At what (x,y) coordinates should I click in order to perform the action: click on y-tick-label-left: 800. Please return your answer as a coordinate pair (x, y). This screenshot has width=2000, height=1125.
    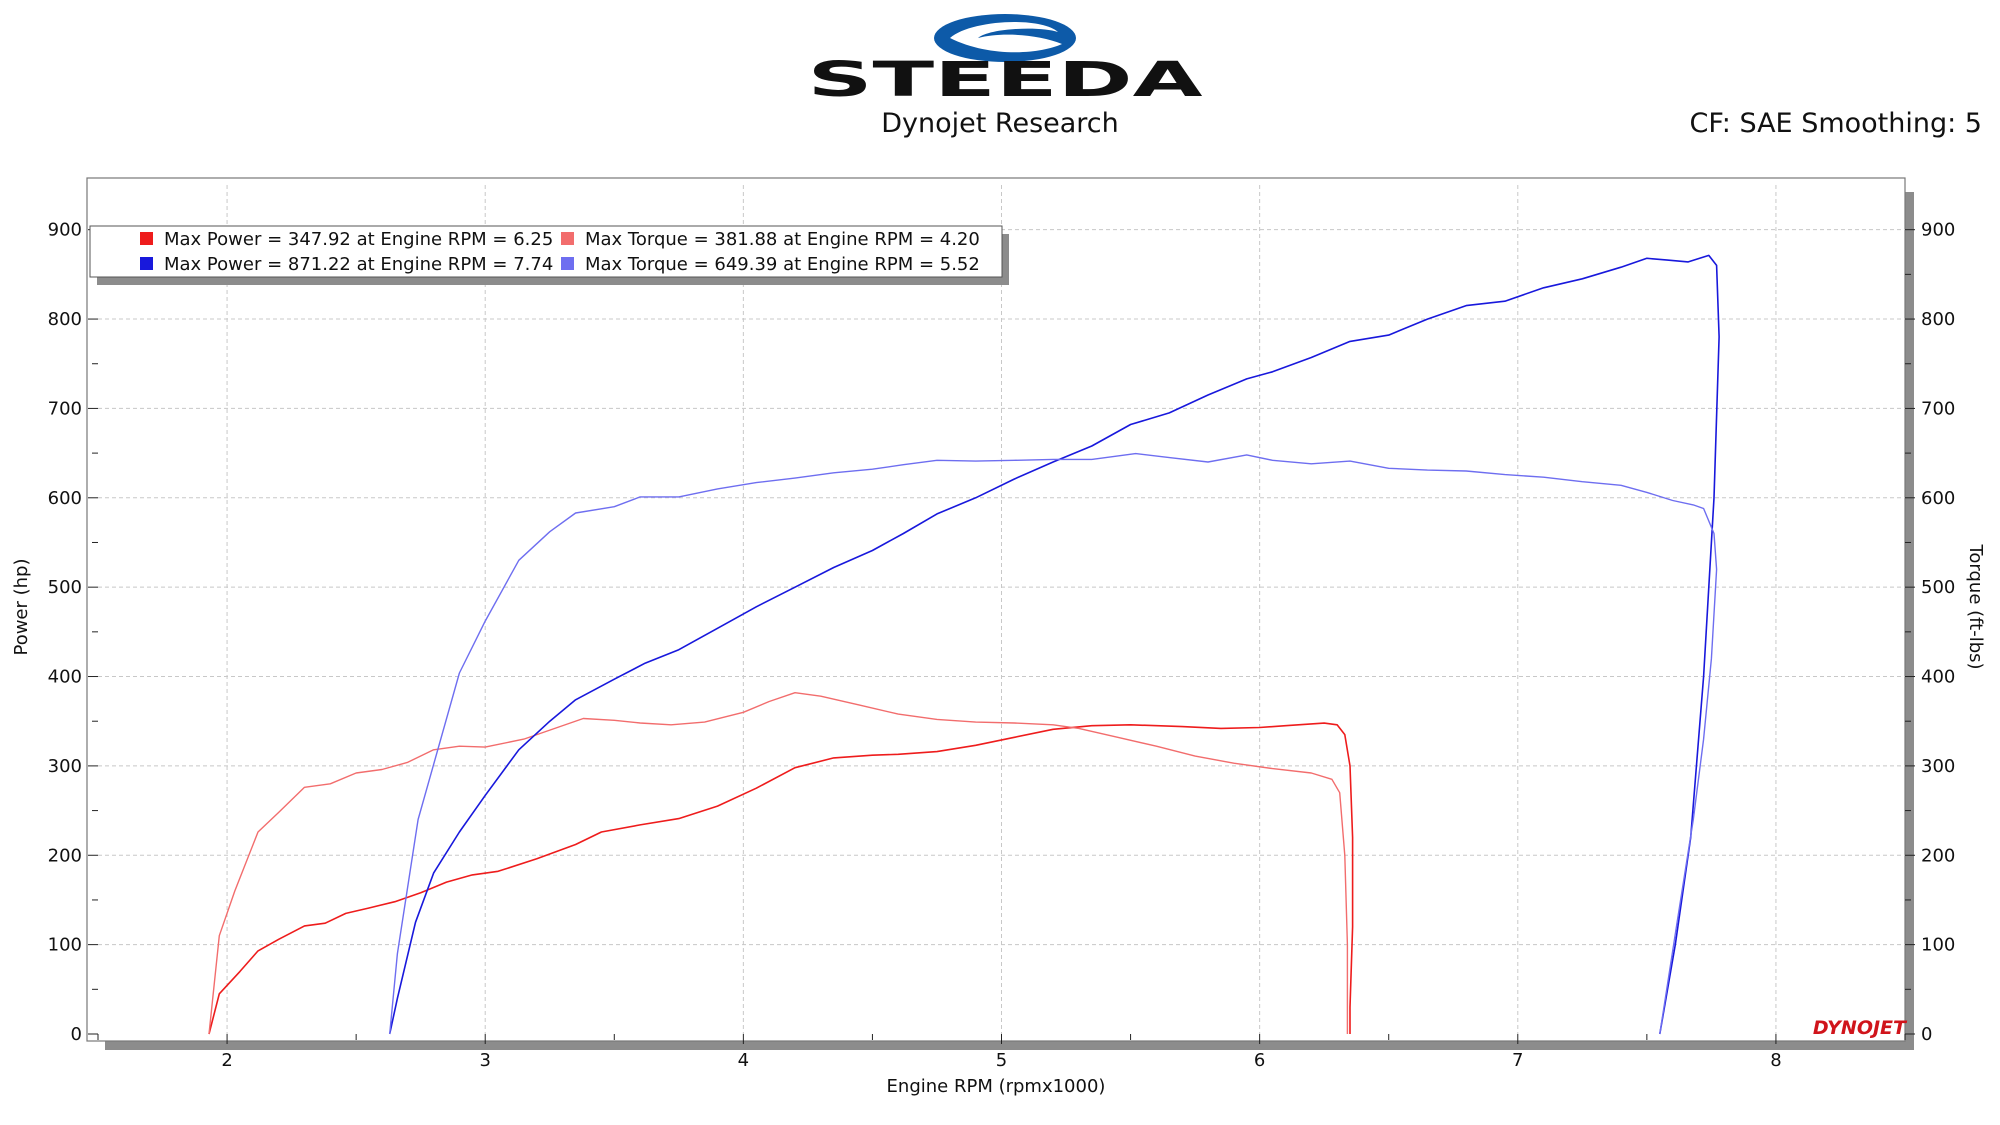
    Looking at the image, I should click on (65, 319).